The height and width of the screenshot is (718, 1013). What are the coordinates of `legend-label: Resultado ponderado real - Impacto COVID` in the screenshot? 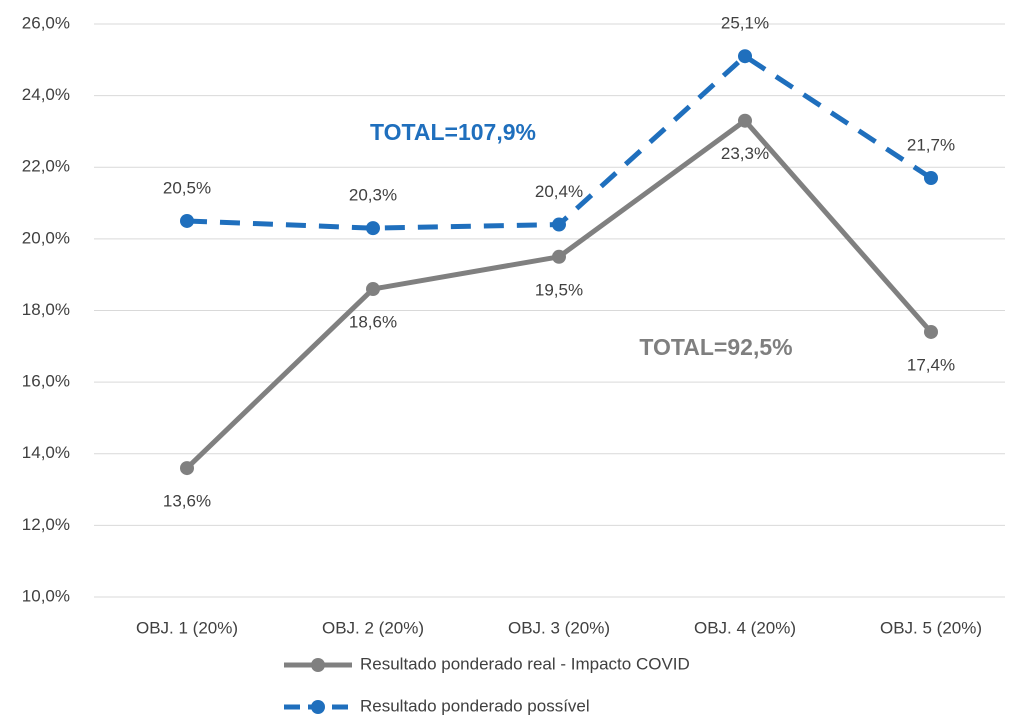 It's located at (525, 663).